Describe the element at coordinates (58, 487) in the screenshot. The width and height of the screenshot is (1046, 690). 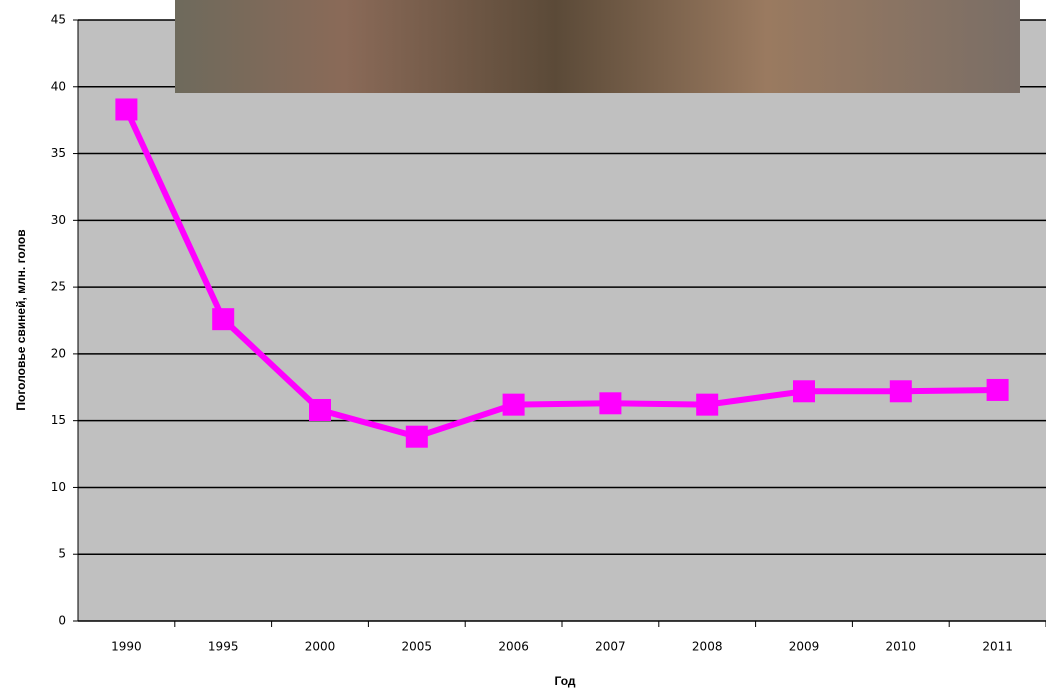
I see `y-tick-label: 10` at that location.